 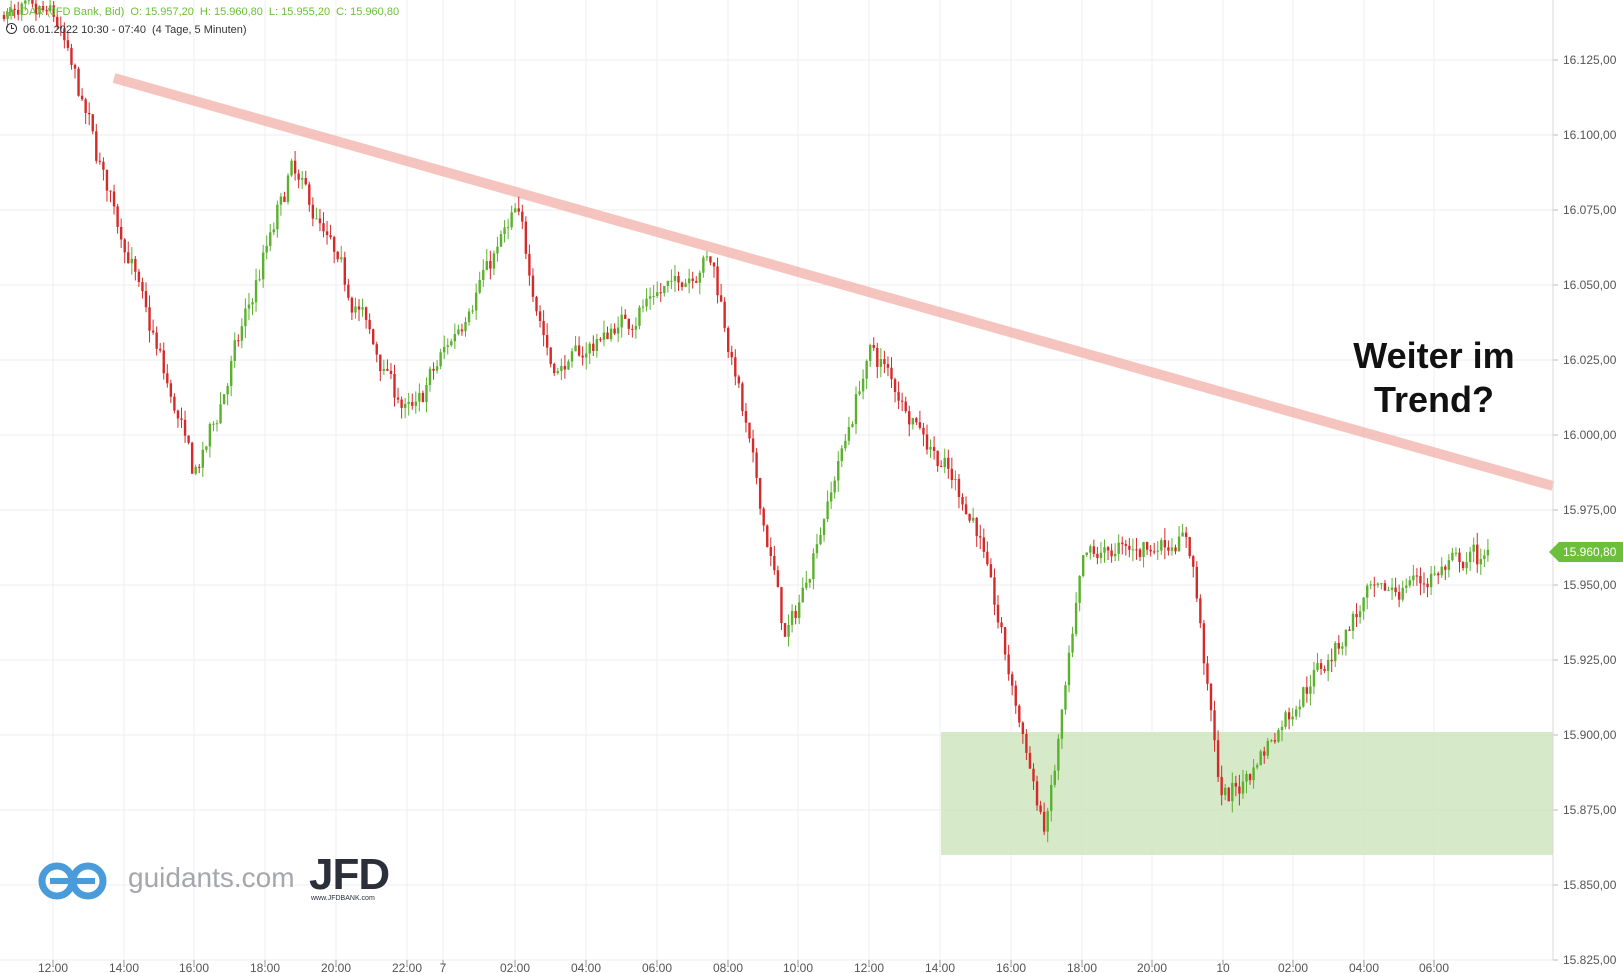 I want to click on x-tick-label: 04:00, so click(x=1364, y=967).